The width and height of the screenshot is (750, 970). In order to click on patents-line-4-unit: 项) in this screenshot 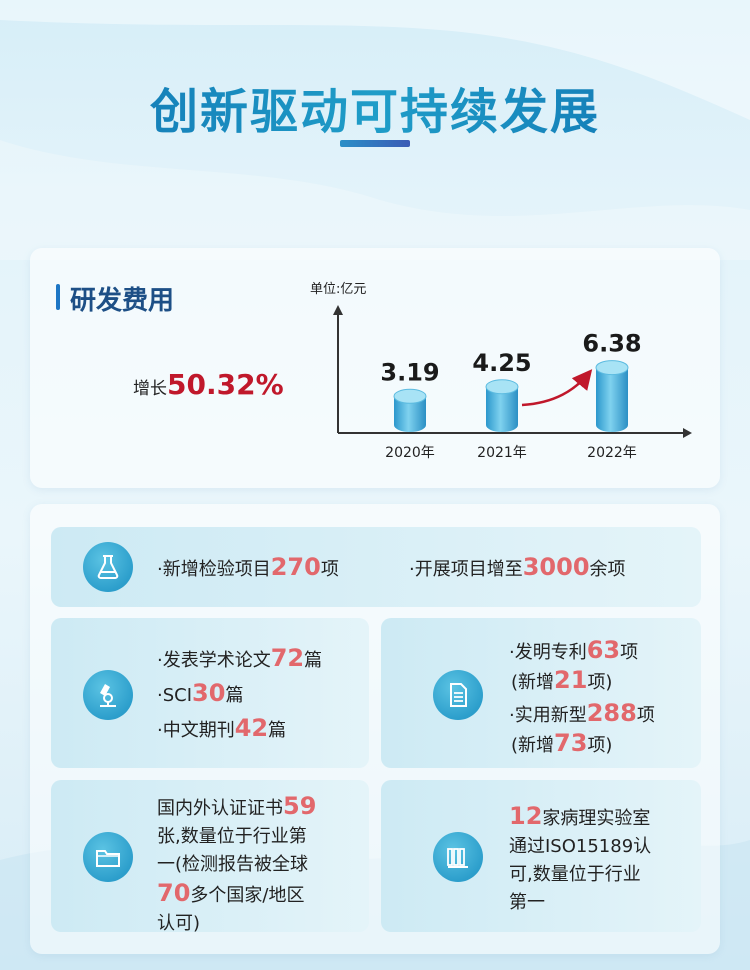, I will do `click(600, 745)`.